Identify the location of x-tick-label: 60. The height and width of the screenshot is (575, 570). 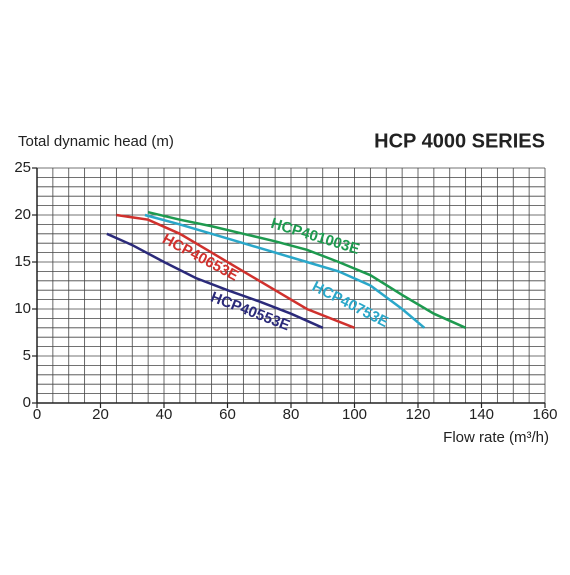
(227, 414).